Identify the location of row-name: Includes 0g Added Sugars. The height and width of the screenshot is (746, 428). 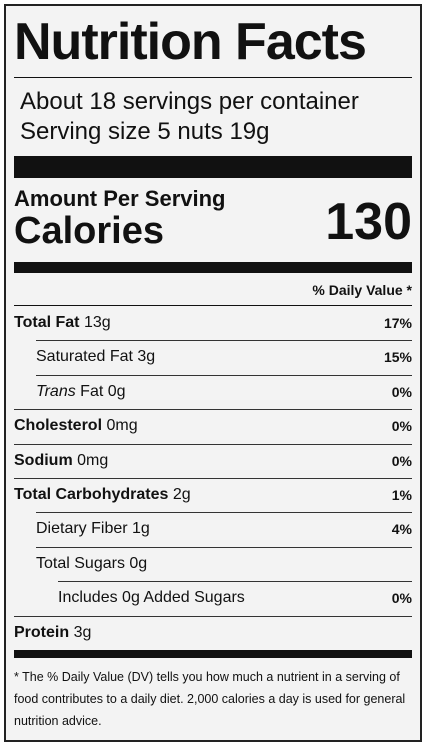
(151, 598).